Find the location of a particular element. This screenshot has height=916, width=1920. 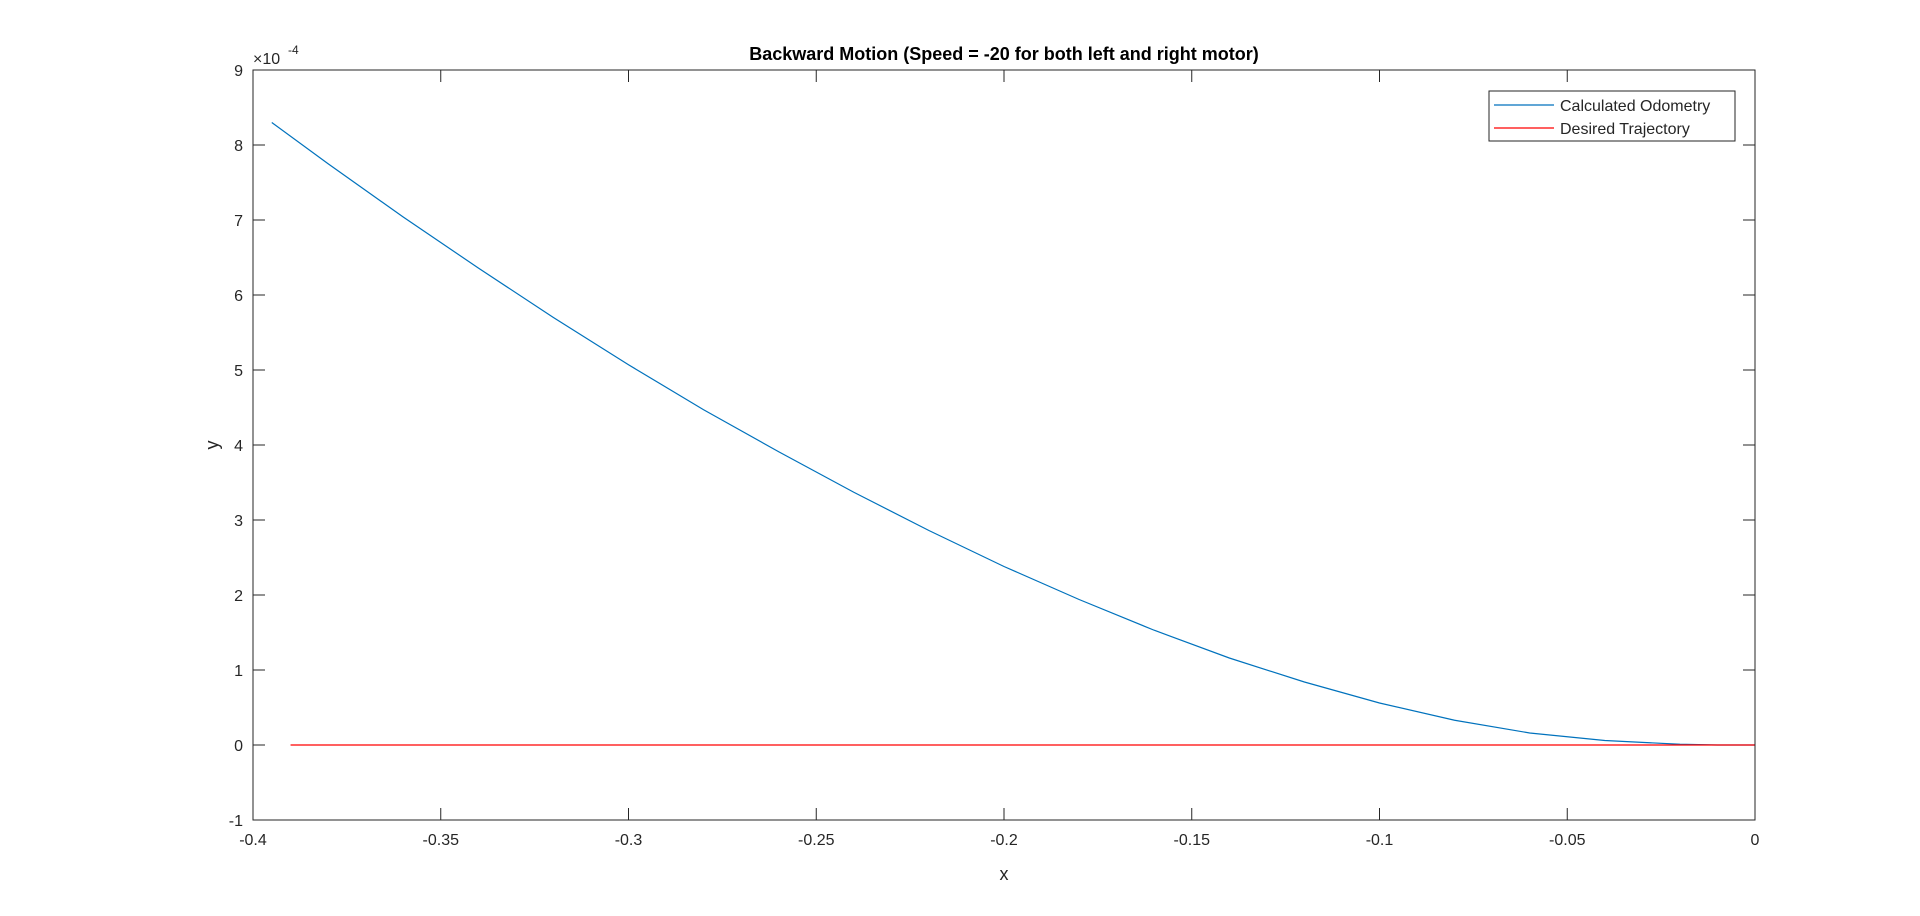

x-tick-label: -0.1 is located at coordinates (1380, 840).